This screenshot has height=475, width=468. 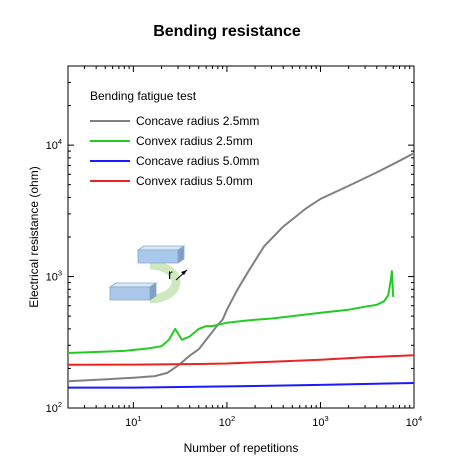 I want to click on upper-block-front, so click(x=158, y=256).